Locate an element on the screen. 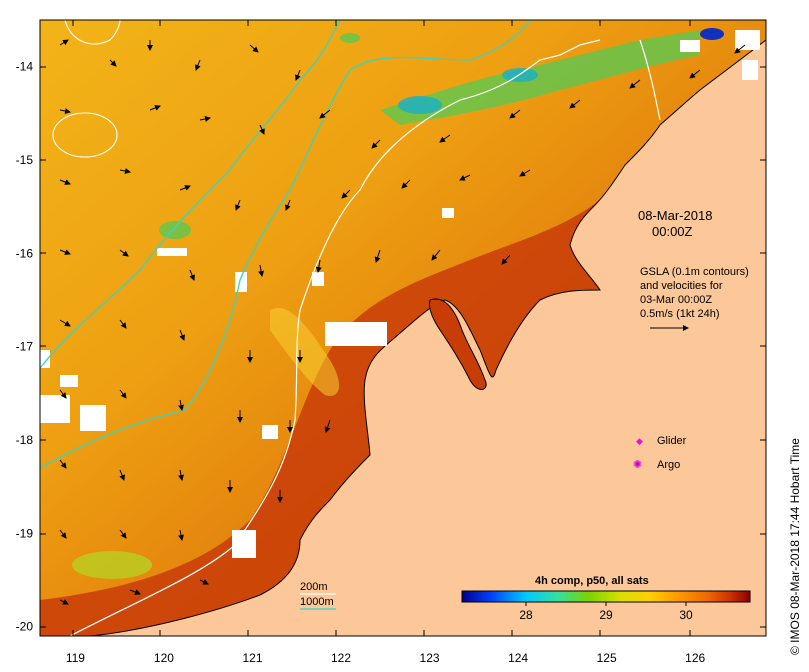 Image resolution: width=809 pixels, height=672 pixels. lon-tick-label: 120 is located at coordinates (164, 658).